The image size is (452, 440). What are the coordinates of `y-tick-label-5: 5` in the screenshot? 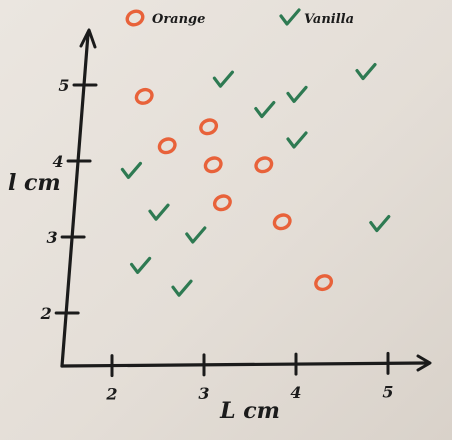 It's located at (63, 85).